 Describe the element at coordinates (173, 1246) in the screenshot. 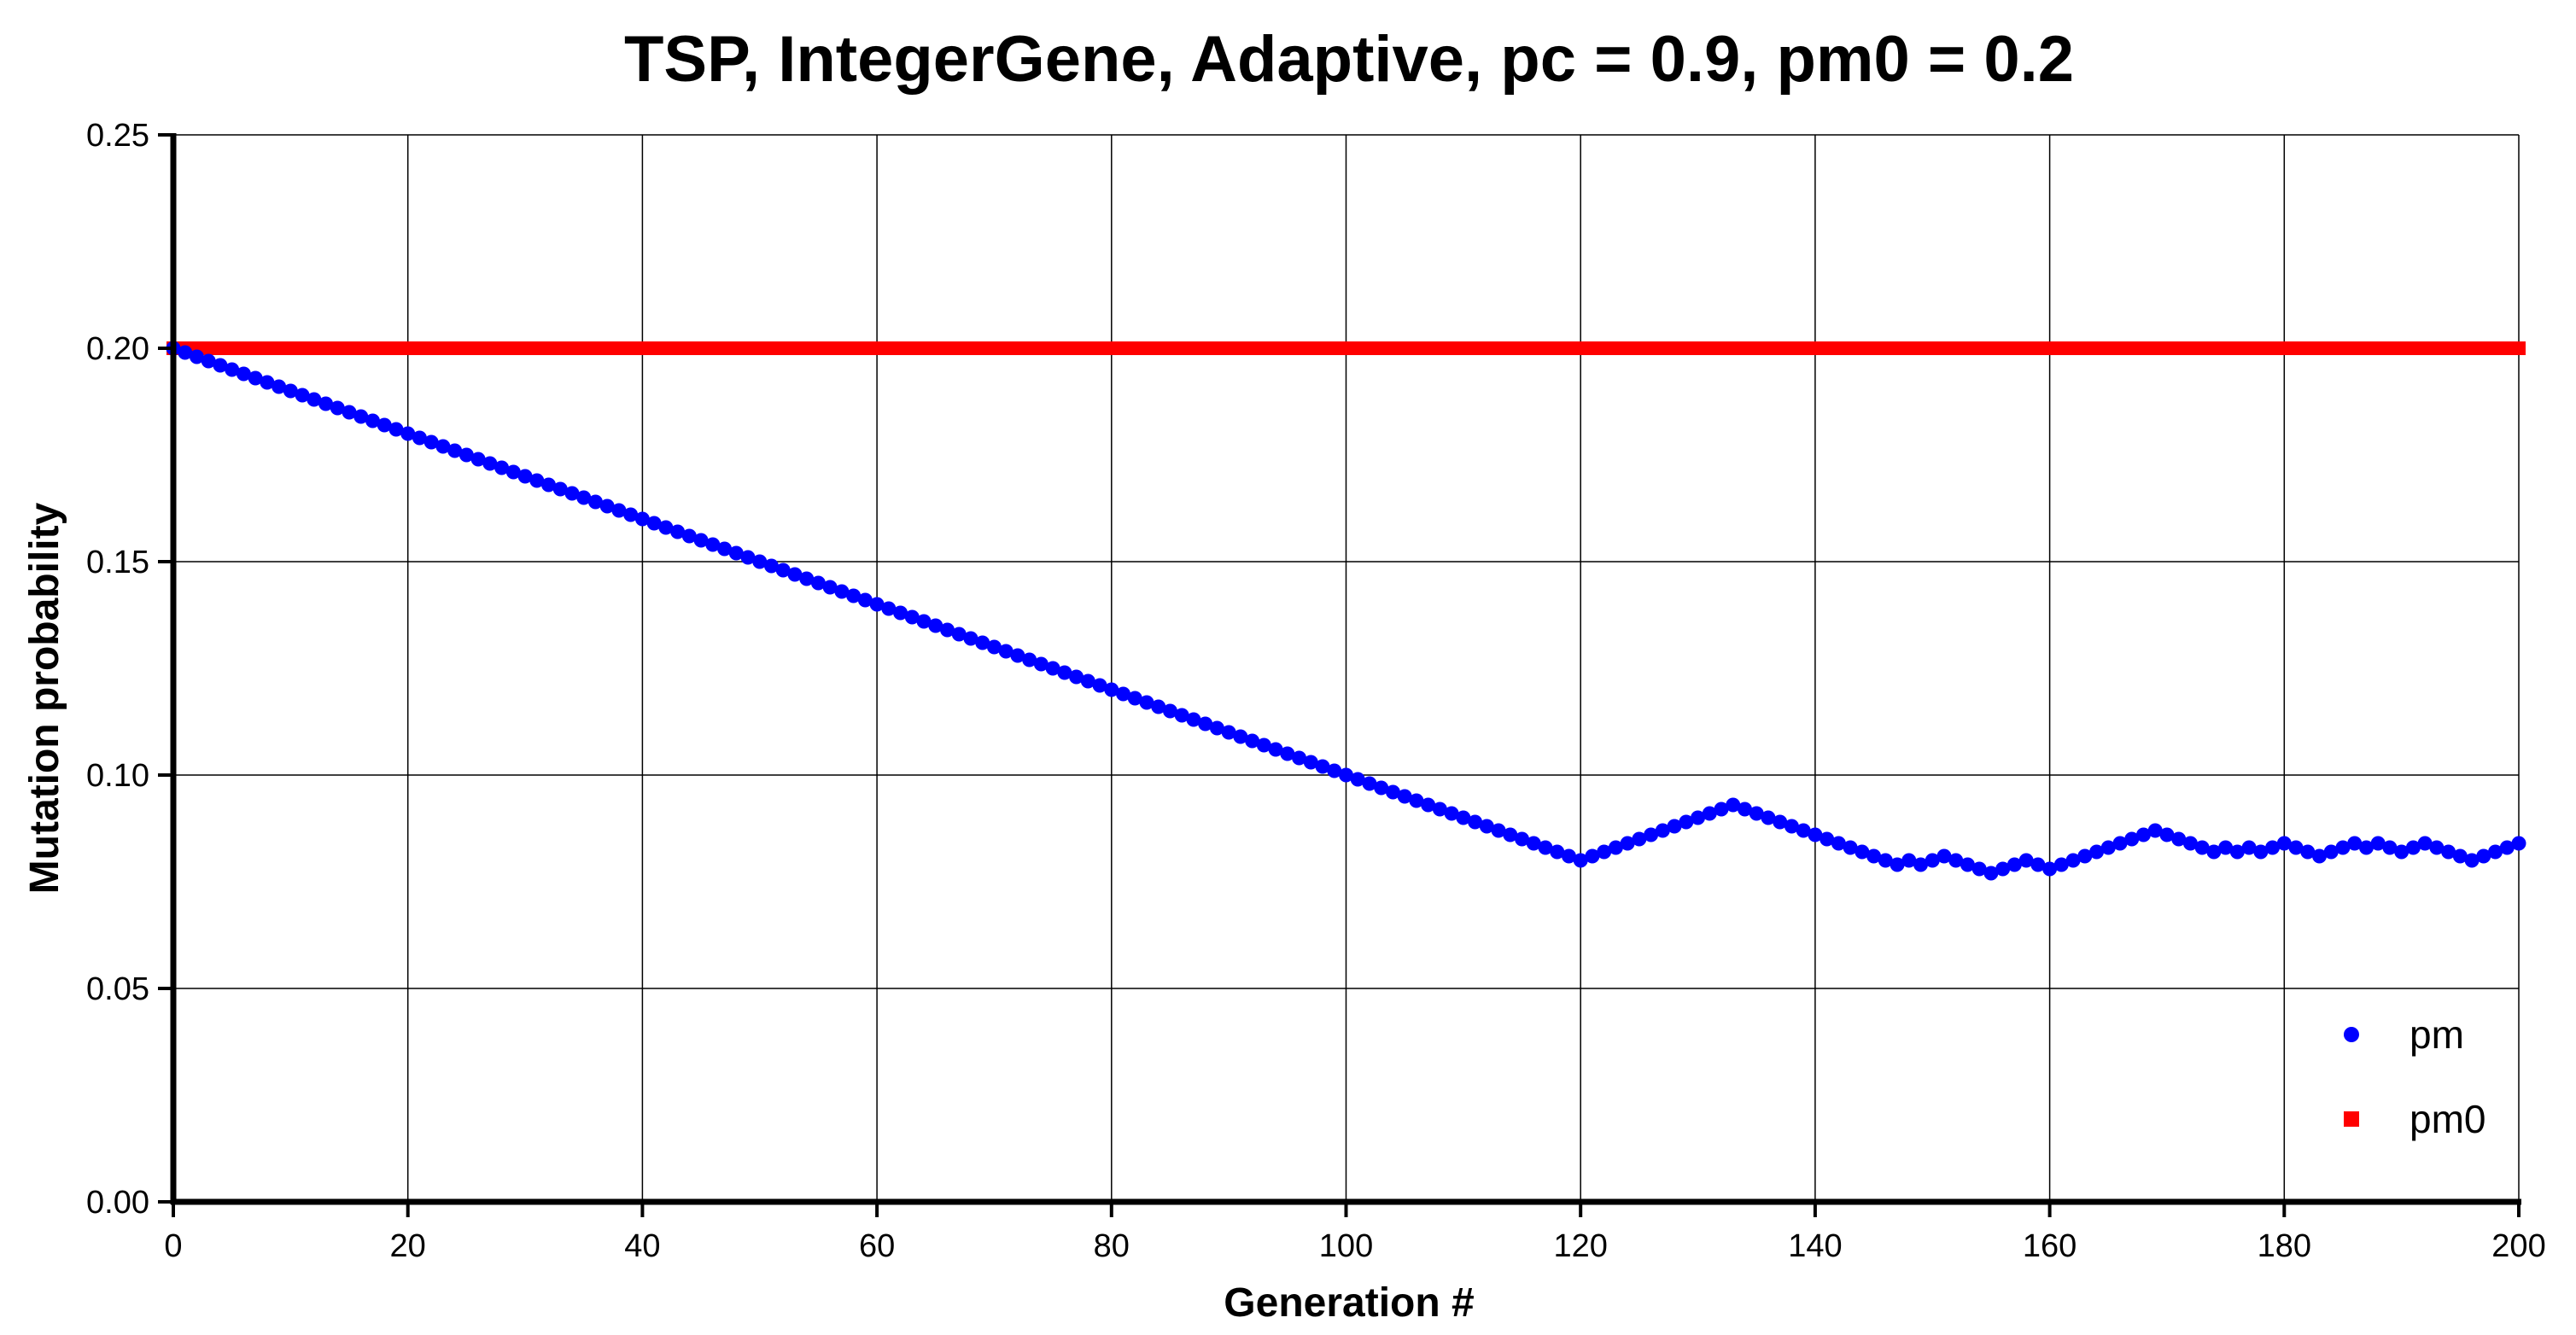

I see `x-tick-label: 0` at that location.